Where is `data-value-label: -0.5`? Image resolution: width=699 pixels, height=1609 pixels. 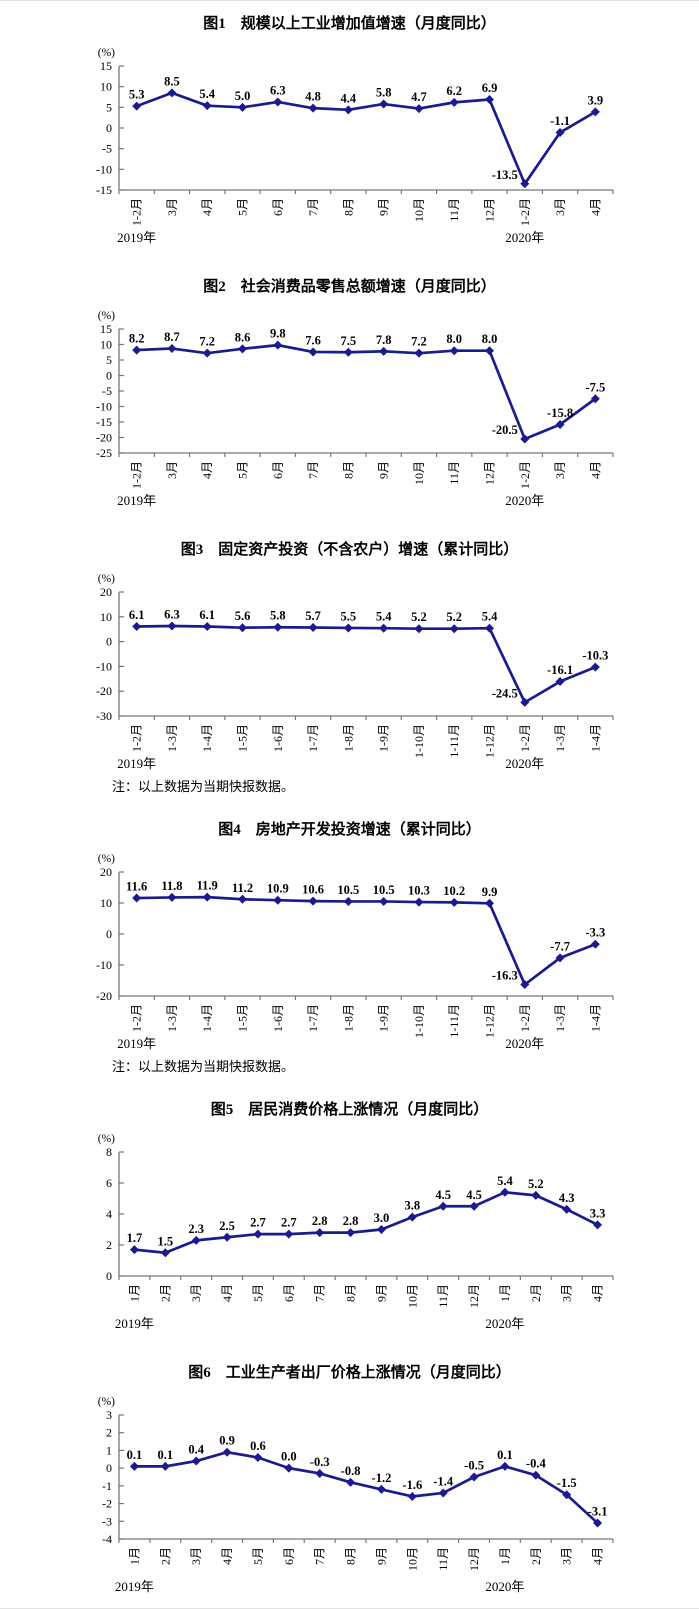 data-value-label: -0.5 is located at coordinates (474, 1466).